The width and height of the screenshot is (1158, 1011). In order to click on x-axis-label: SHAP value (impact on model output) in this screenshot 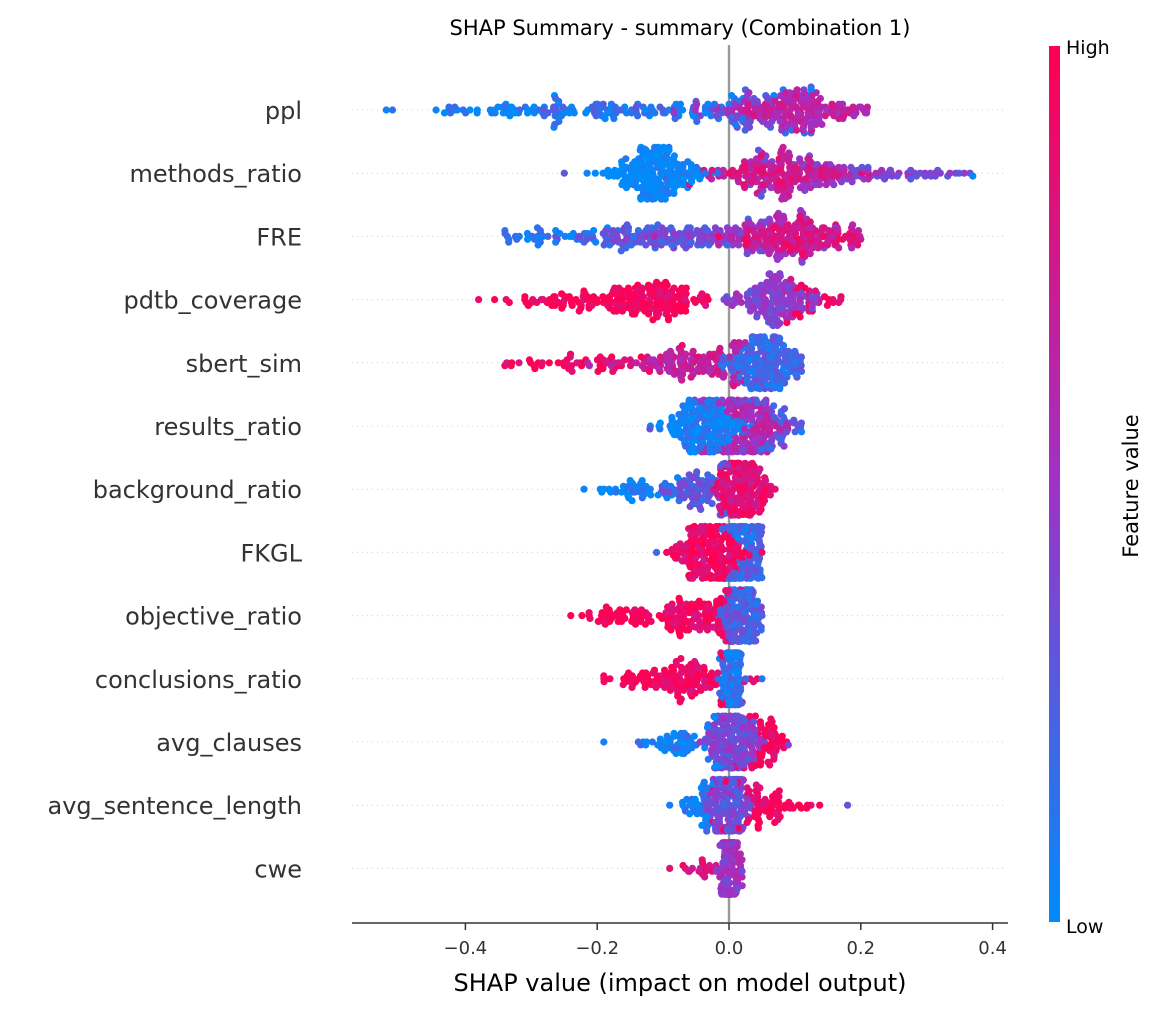, I will do `click(680, 983)`.